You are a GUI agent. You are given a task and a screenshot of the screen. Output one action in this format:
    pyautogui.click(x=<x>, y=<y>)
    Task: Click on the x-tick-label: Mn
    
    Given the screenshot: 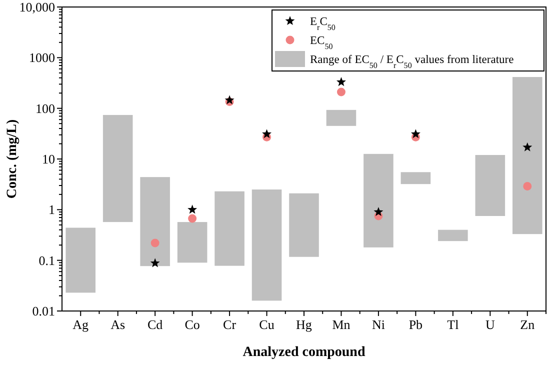 What is the action you would take?
    pyautogui.click(x=341, y=324)
    